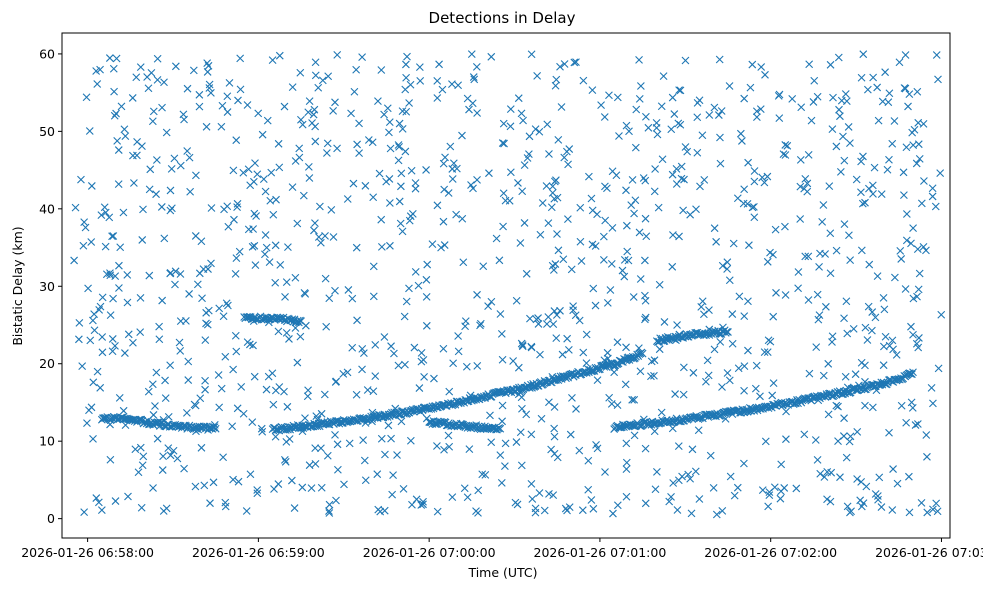 The width and height of the screenshot is (983, 590). What do you see at coordinates (47, 286) in the screenshot?
I see `y-tick-label: 30` at bounding box center [47, 286].